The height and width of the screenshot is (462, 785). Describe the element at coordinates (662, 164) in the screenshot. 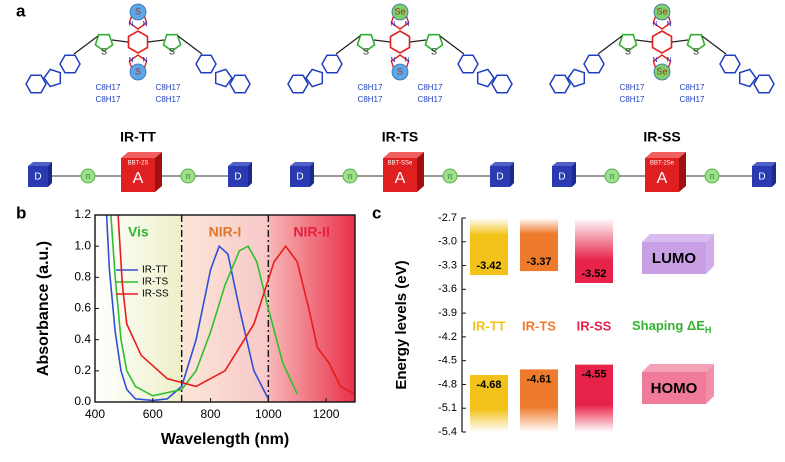

I see `acceptor-tag: BBT-2Se` at that location.